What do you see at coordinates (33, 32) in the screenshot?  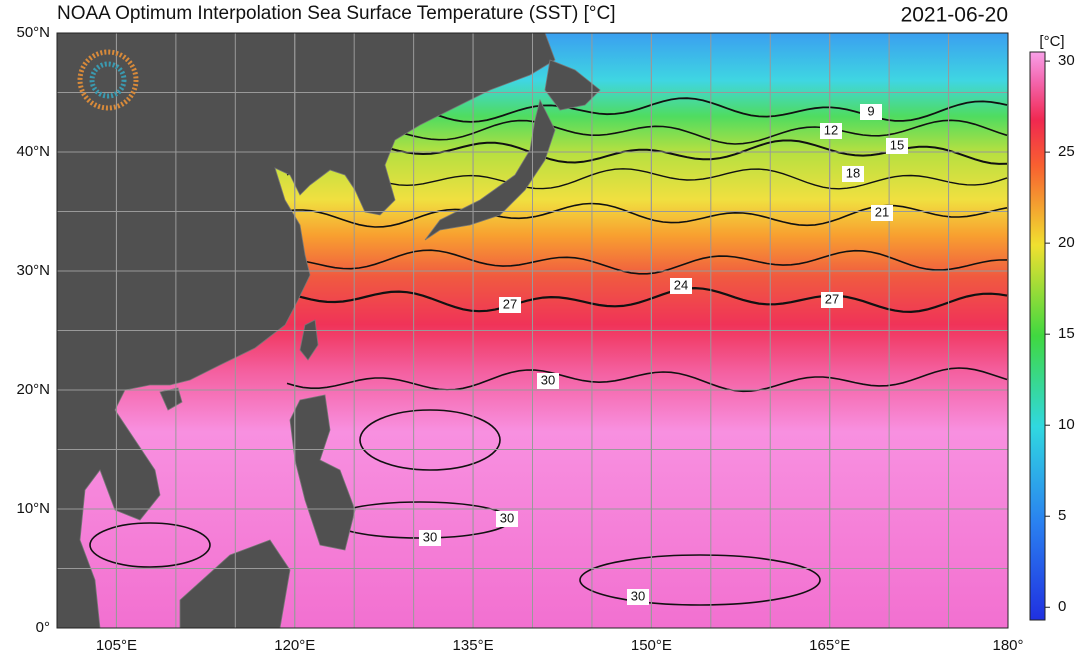 I see `lat-tick-label: 50°N` at bounding box center [33, 32].